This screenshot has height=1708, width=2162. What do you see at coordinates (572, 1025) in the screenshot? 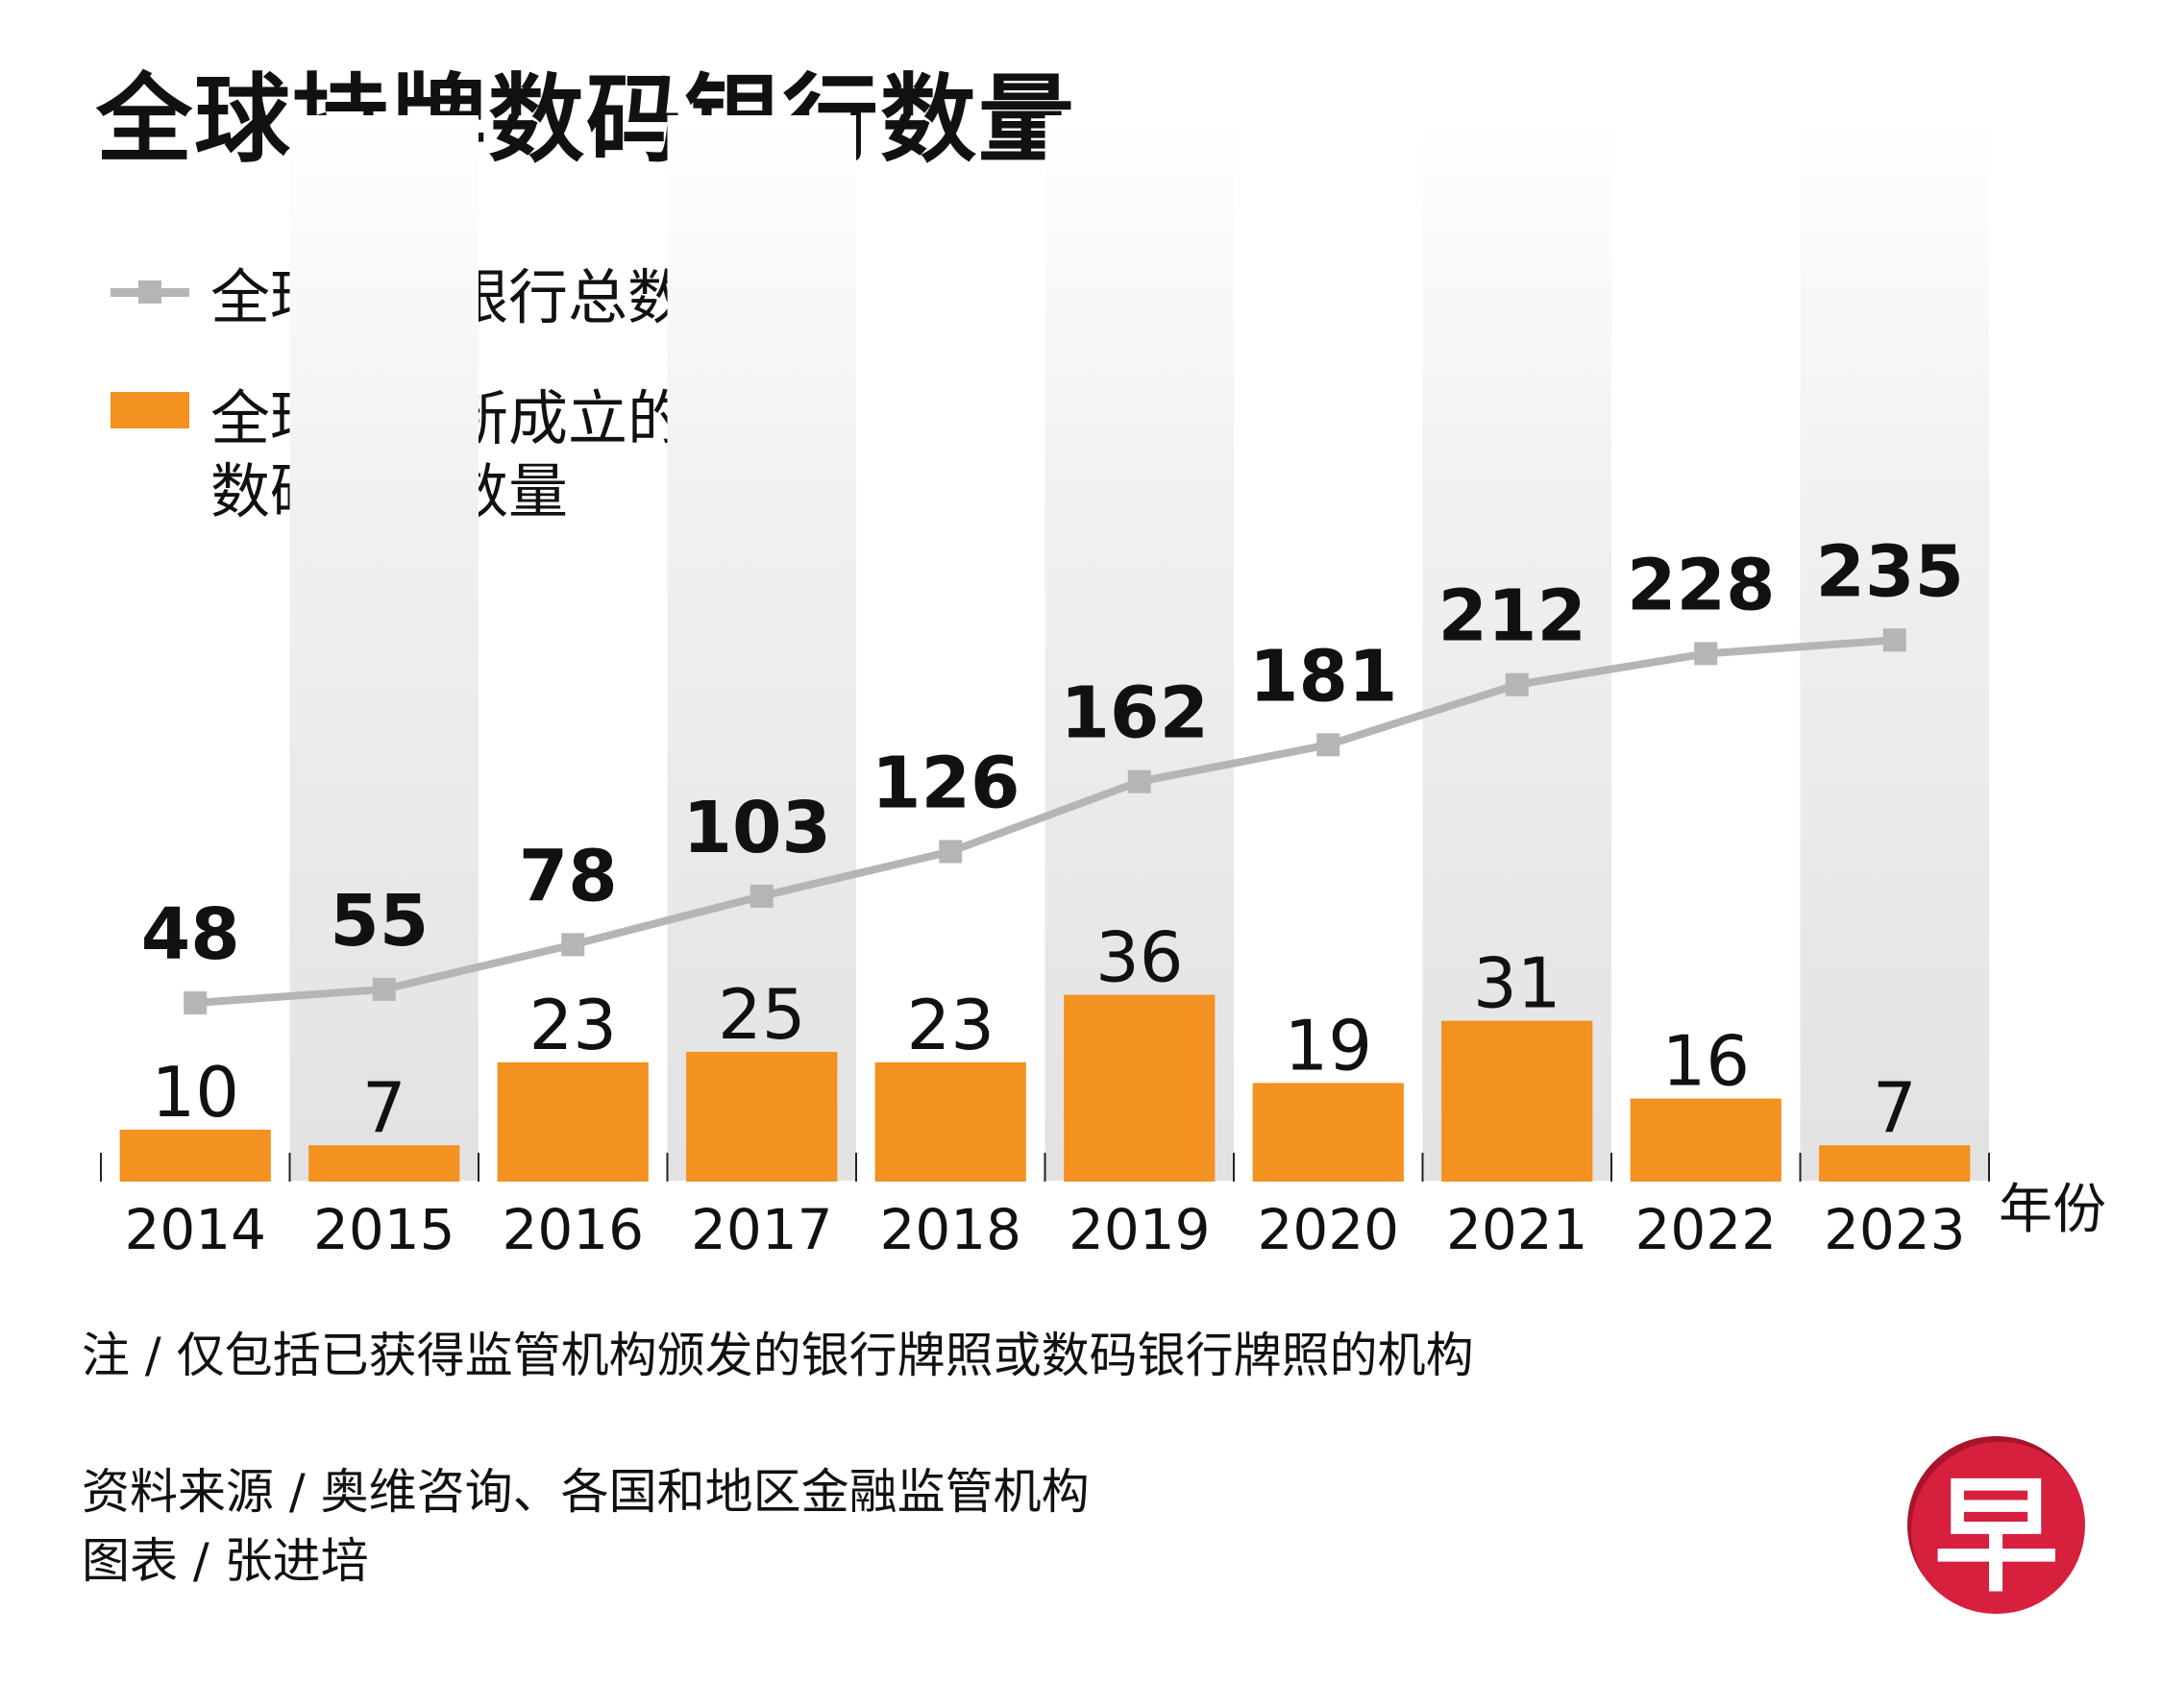
I see `new-banks-label-2016: 23` at bounding box center [572, 1025].